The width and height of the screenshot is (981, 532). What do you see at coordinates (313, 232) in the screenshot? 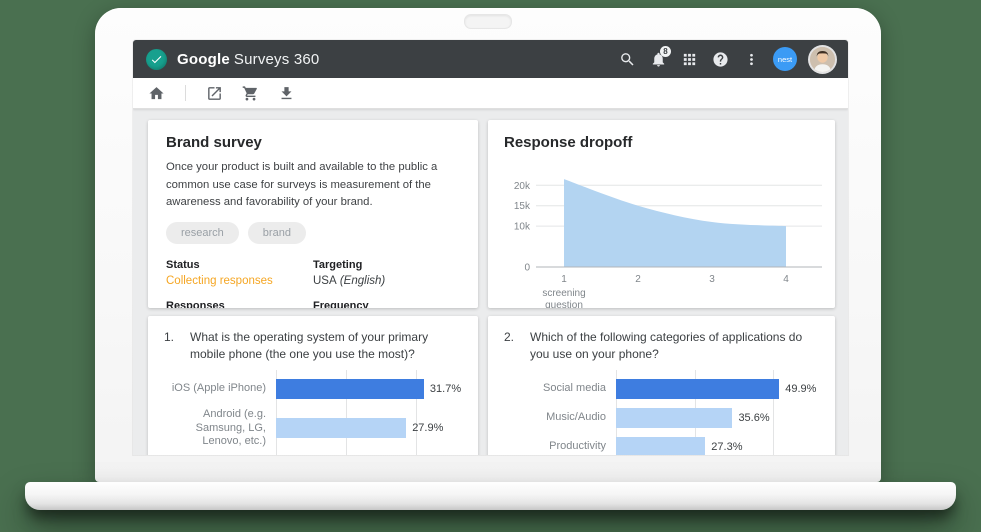
I see `survey-tags: research brand` at bounding box center [313, 232].